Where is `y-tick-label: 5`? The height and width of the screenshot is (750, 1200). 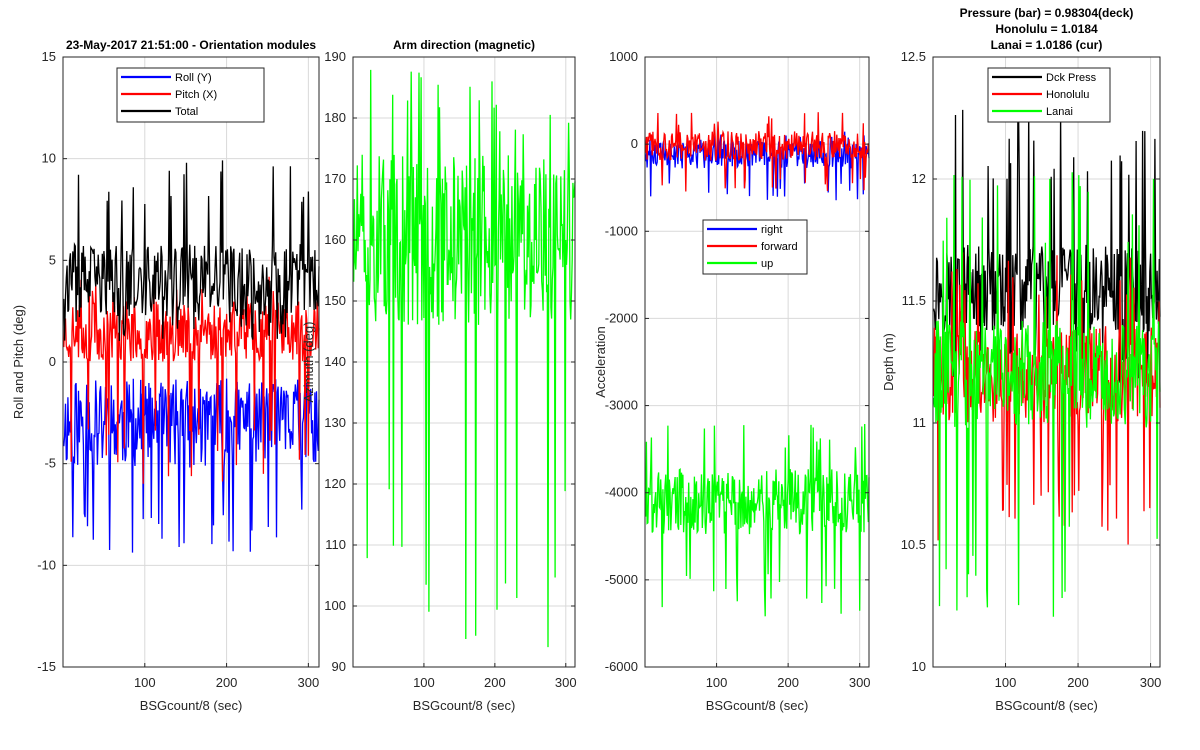
y-tick-label: 5 is located at coordinates (52, 259).